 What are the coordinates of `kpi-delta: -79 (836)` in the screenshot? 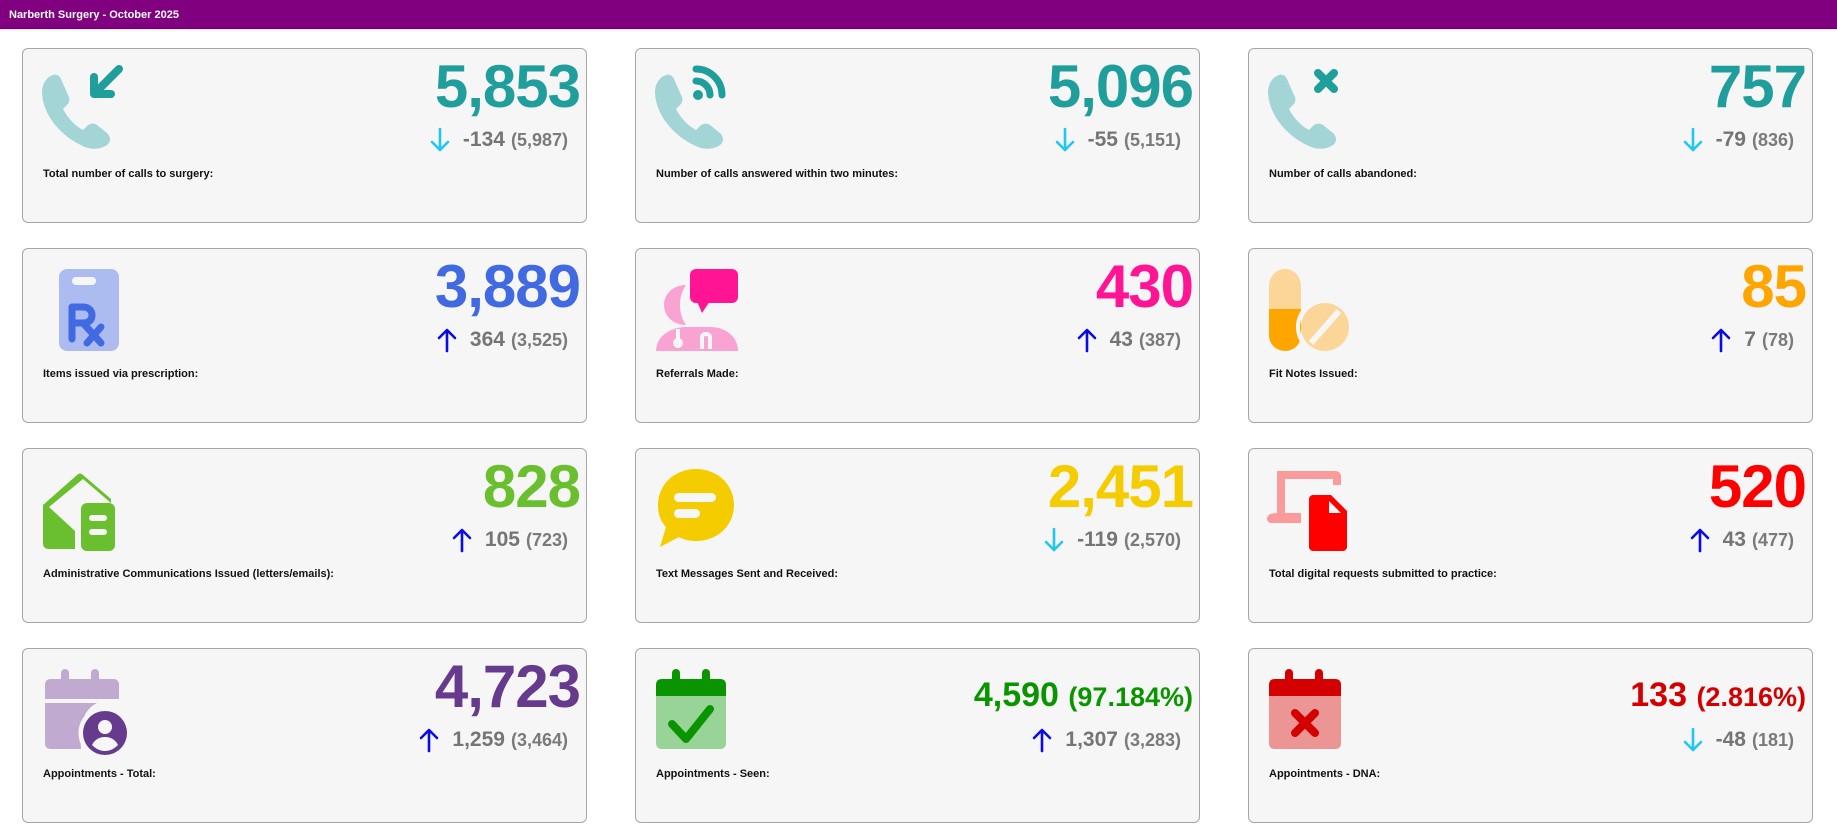 It's located at (1738, 140).